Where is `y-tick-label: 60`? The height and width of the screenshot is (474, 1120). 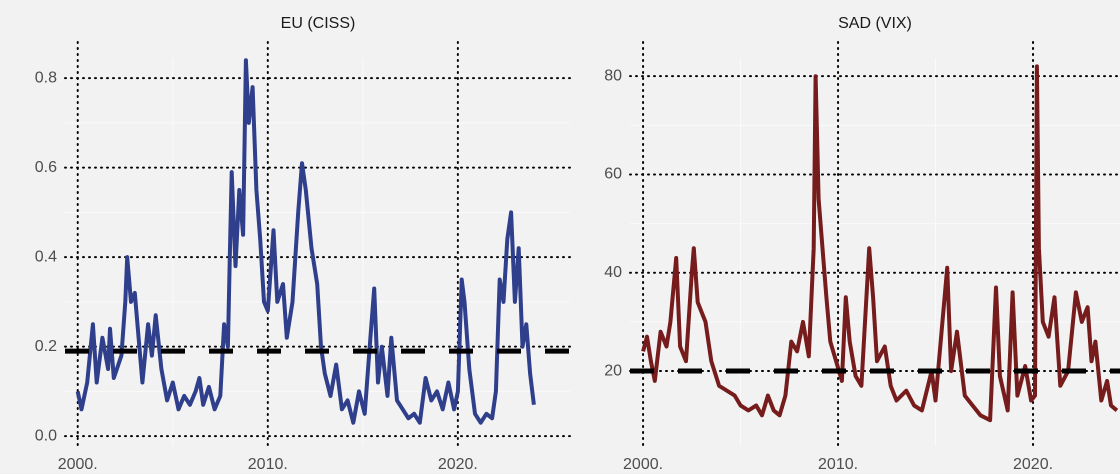 y-tick-label: 60 is located at coordinates (613, 174).